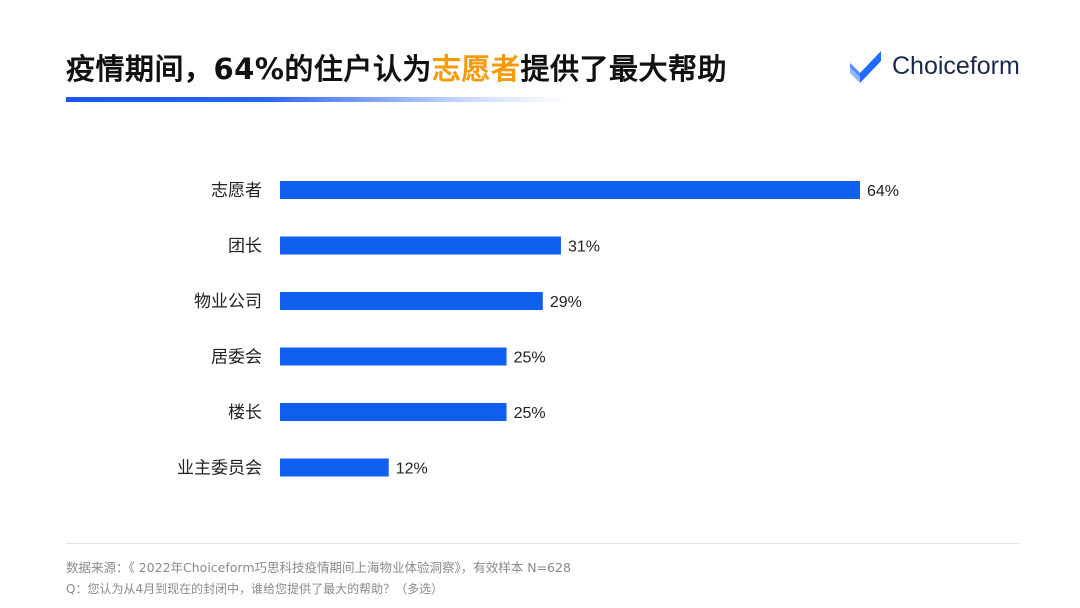 The width and height of the screenshot is (1080, 608). What do you see at coordinates (584, 247) in the screenshot?
I see `value-label: 31%` at bounding box center [584, 247].